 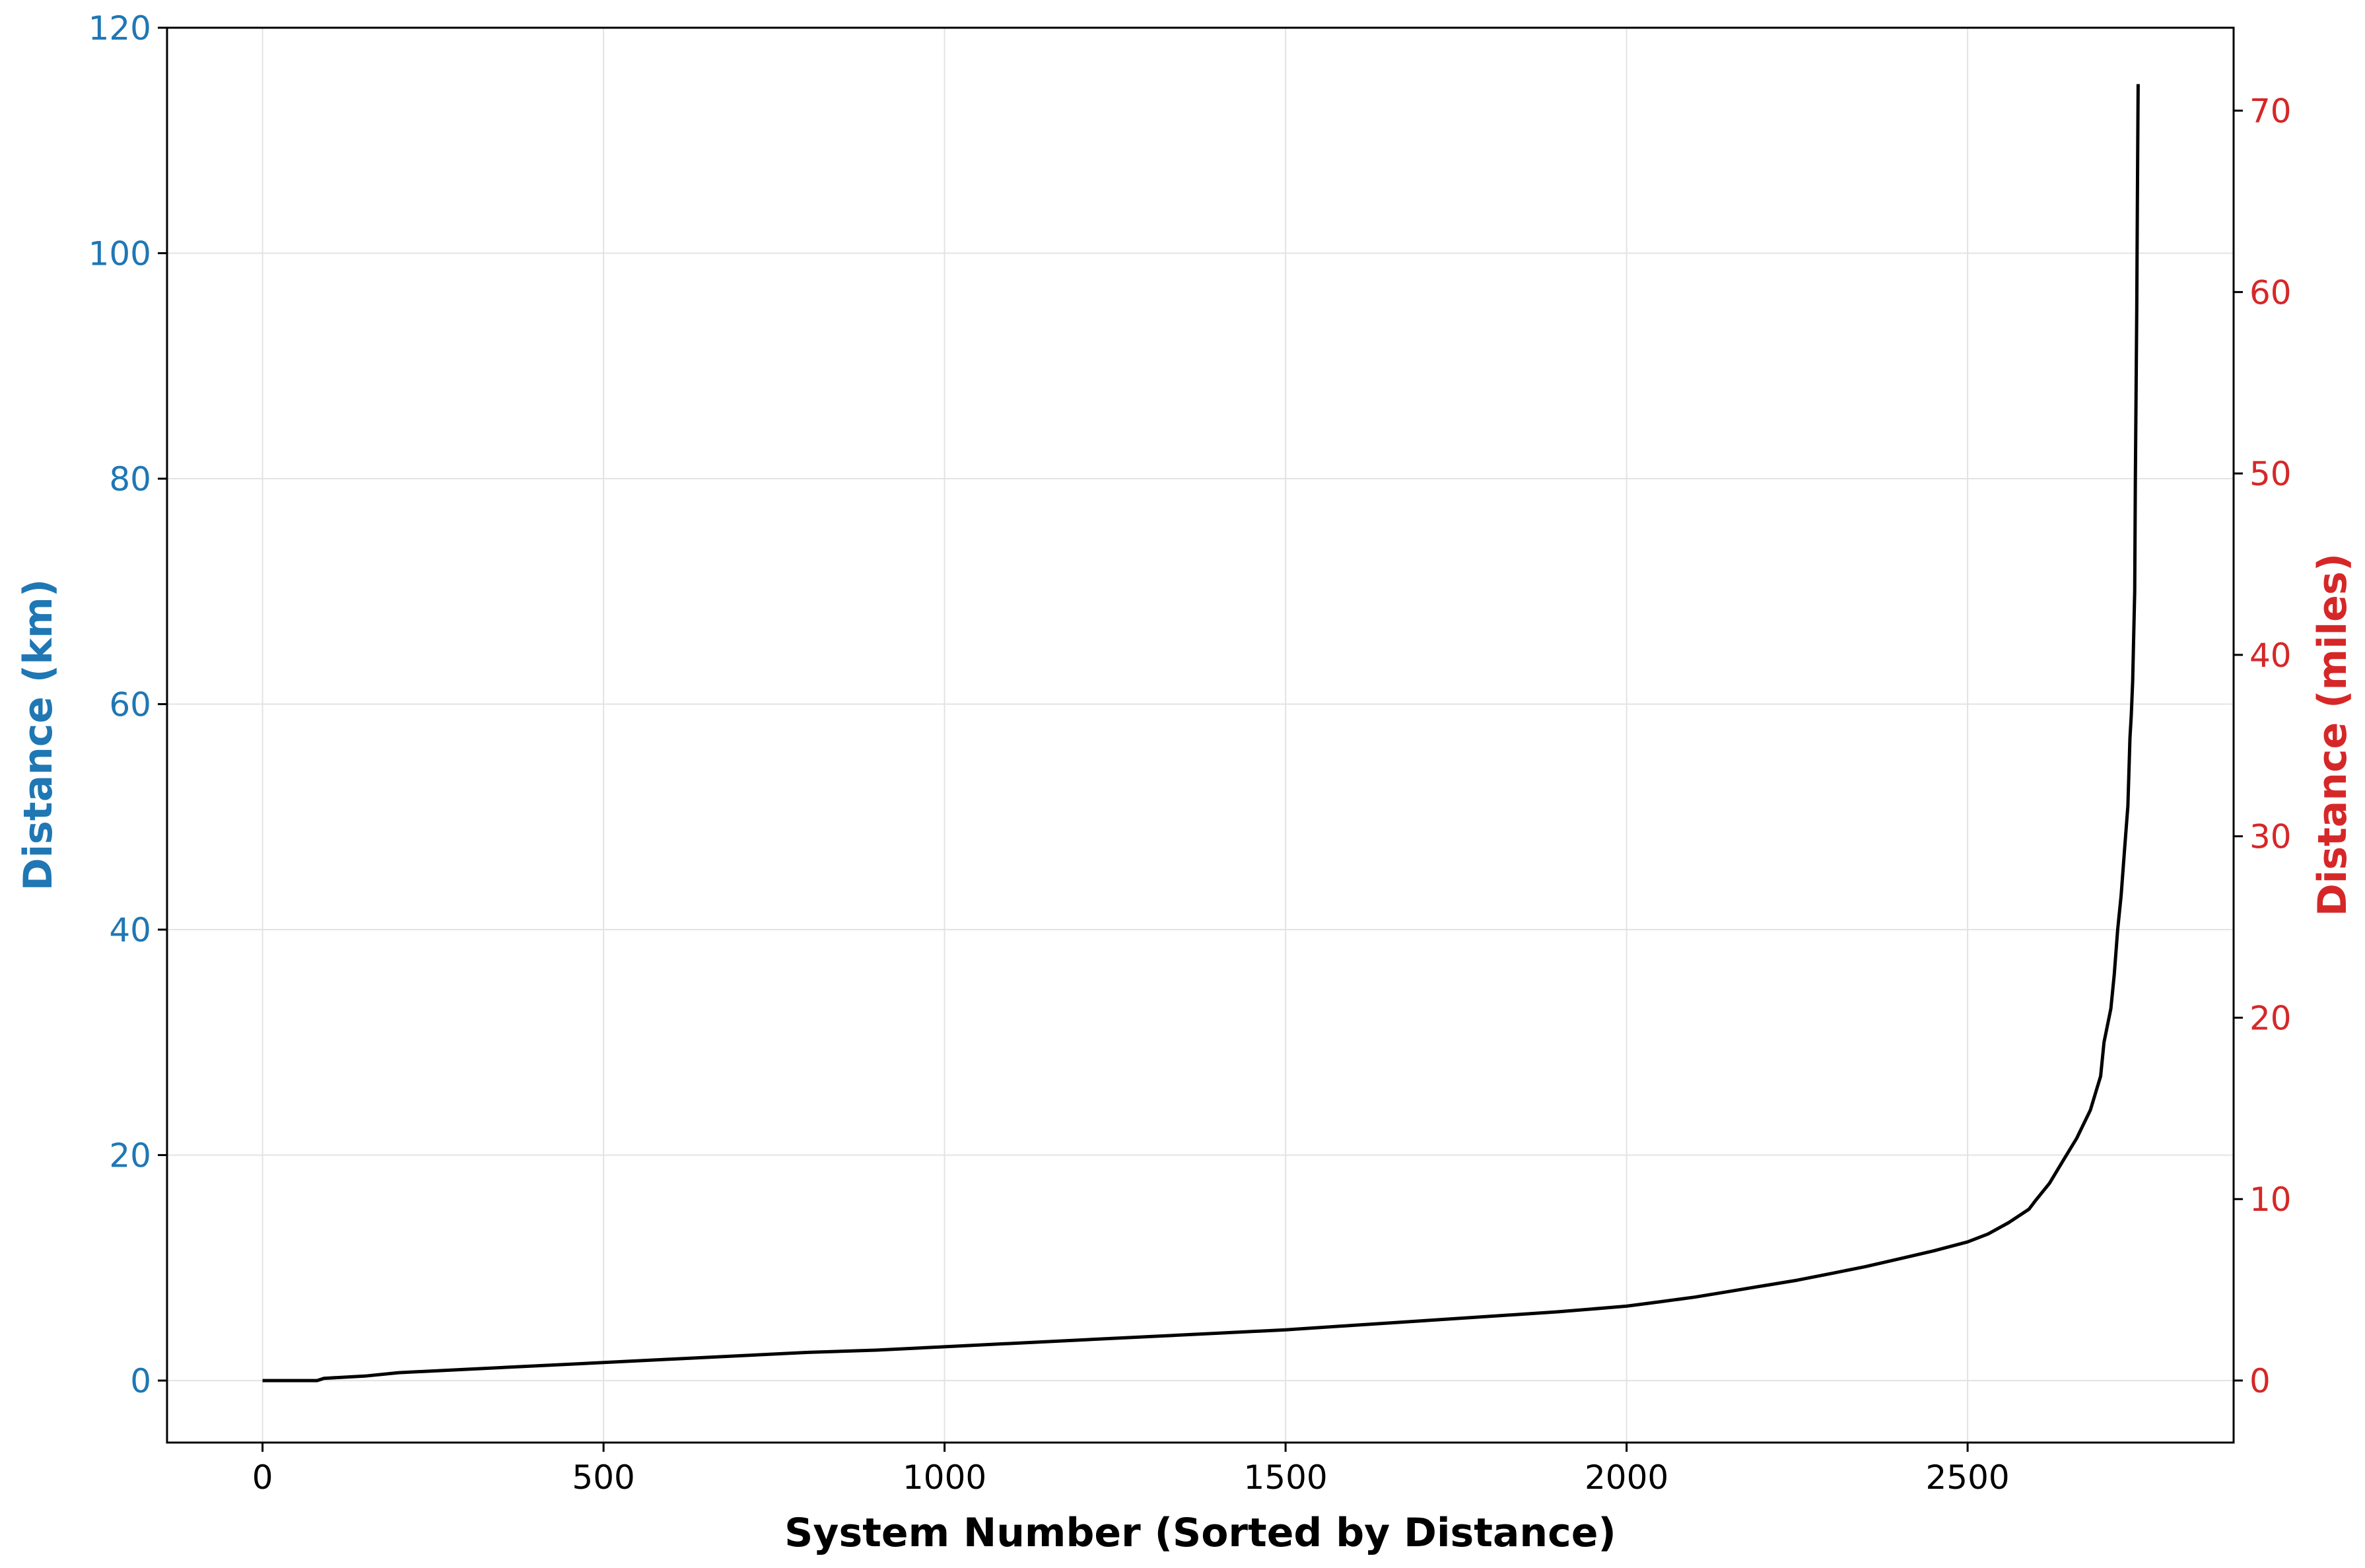 What do you see at coordinates (1200, 1533) in the screenshot?
I see `x-axis-title: System Number (Sorted by Distance)` at bounding box center [1200, 1533].